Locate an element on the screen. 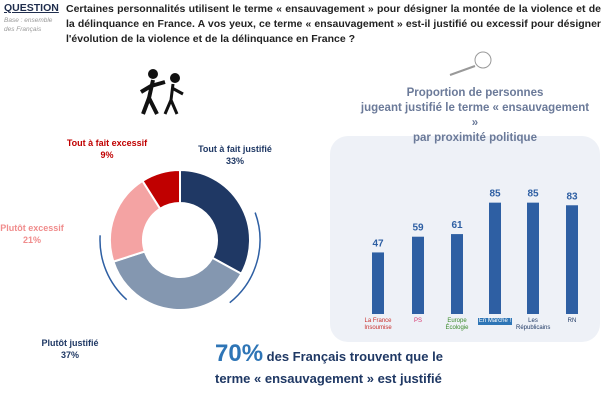  party-logo-1: PS is located at coordinates (417, 321).